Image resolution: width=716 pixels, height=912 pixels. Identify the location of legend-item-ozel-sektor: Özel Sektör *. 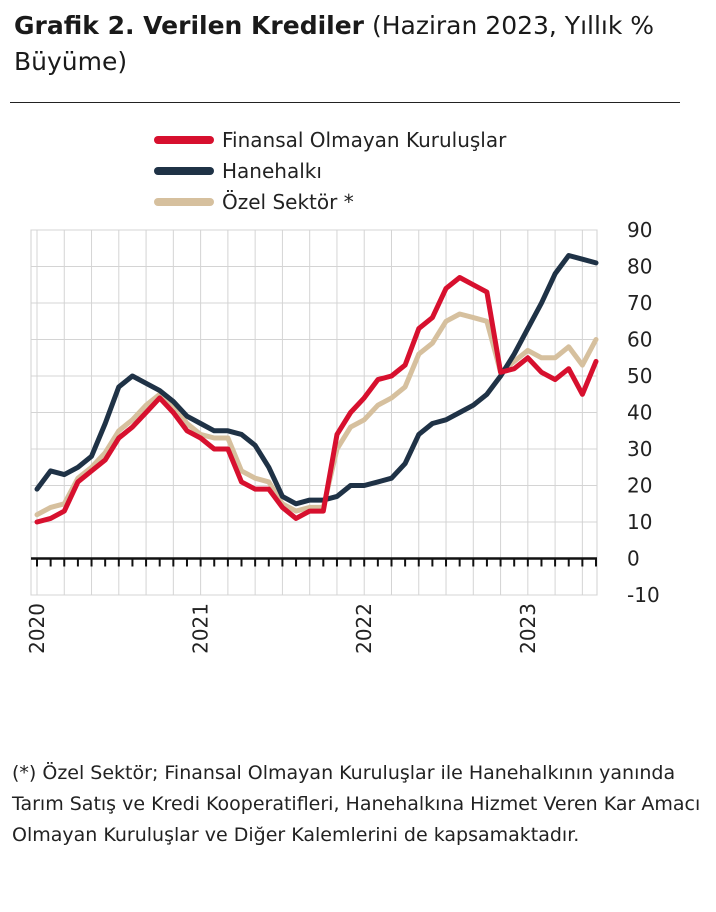
(330, 201).